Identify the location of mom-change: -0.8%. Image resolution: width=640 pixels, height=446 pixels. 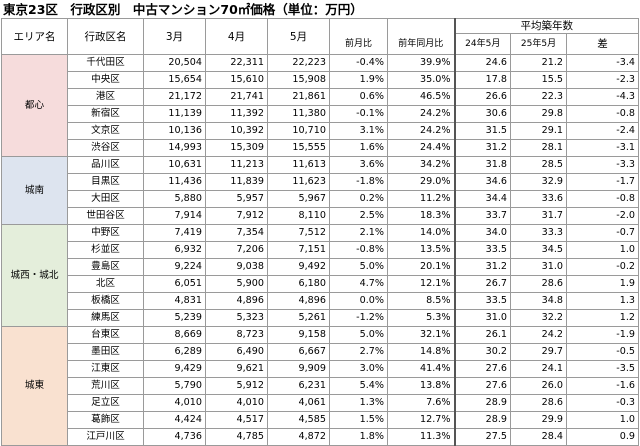
(358, 250).